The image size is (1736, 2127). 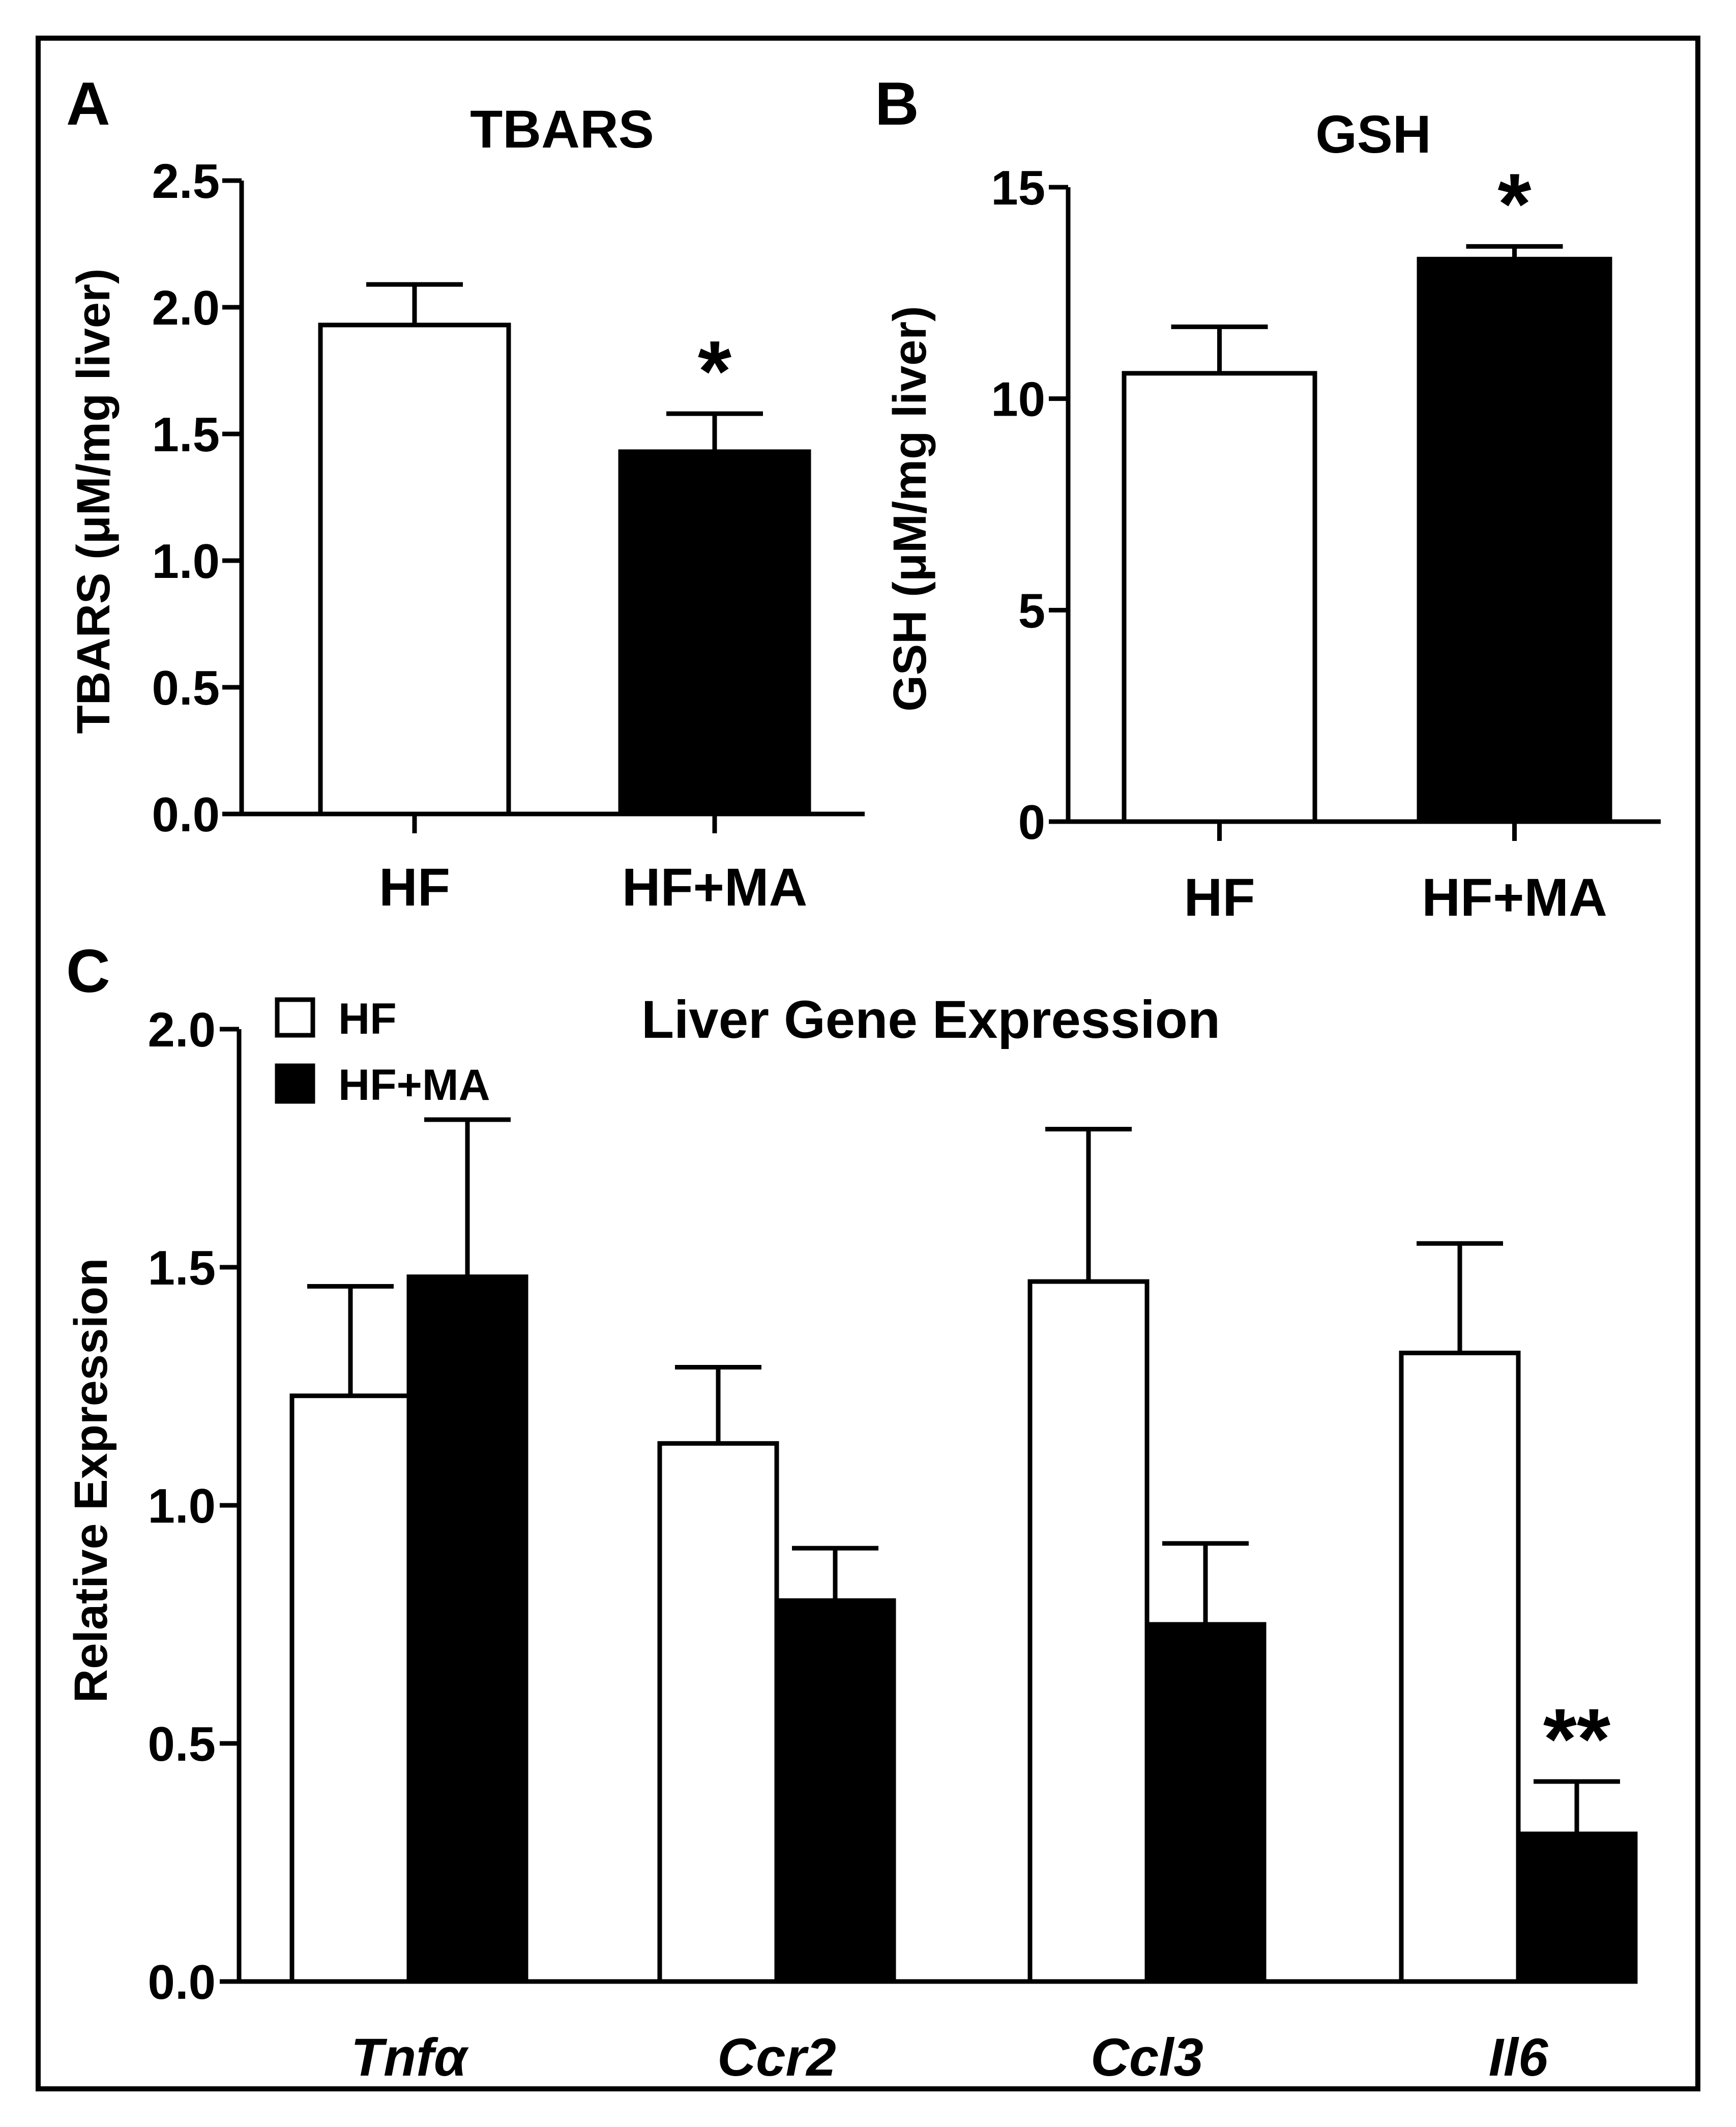 I want to click on panel-b-error-bars, so click(x=1367, y=309).